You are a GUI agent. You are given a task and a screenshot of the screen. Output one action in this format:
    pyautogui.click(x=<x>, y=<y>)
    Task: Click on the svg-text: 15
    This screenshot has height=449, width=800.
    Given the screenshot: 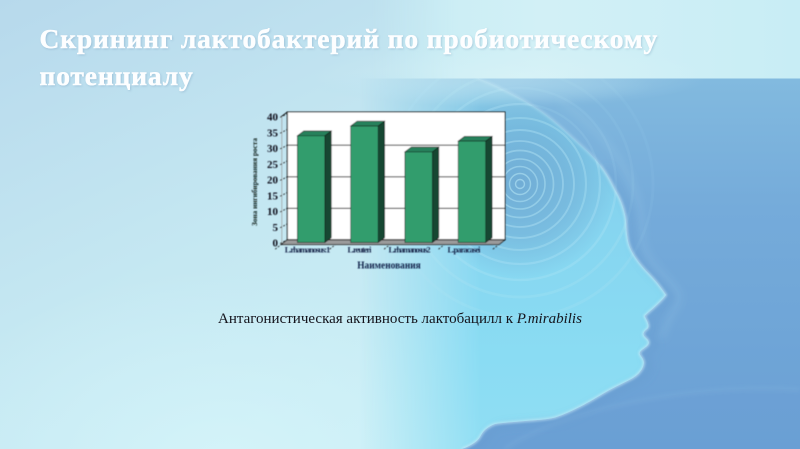 What is the action you would take?
    pyautogui.click(x=273, y=196)
    